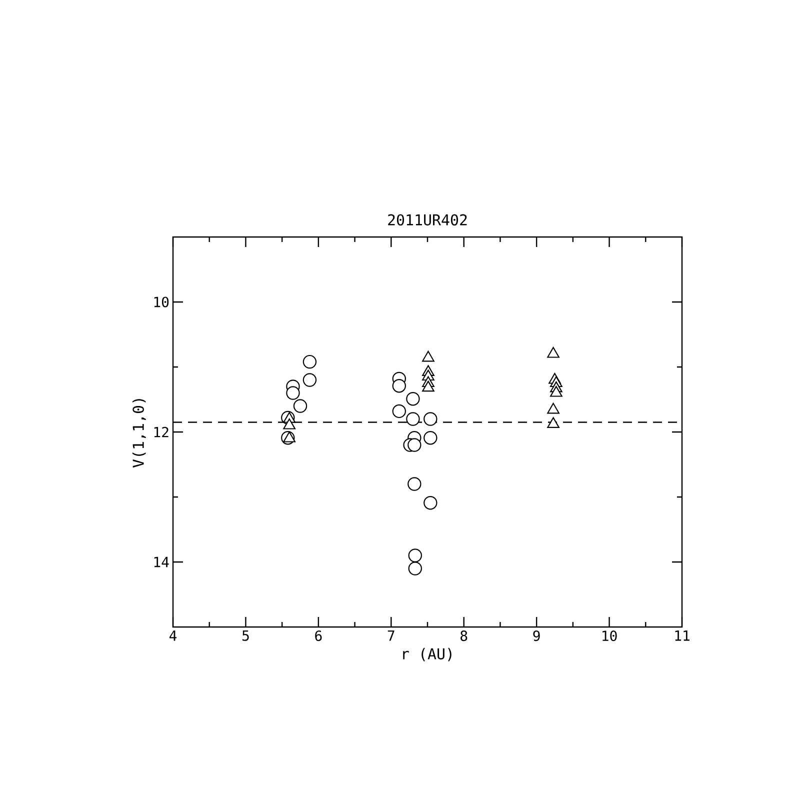 The image size is (797, 797). Describe the element at coordinates (161, 432) in the screenshot. I see `y-tick-label: 12` at that location.